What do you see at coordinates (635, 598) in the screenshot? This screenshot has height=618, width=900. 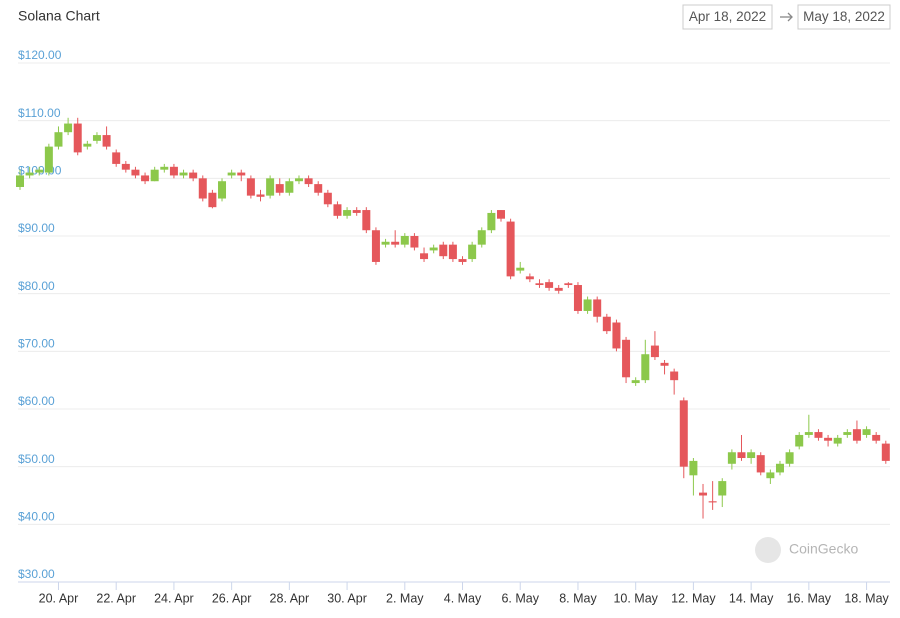 I see `x-tick-label: 10. May` at bounding box center [635, 598].